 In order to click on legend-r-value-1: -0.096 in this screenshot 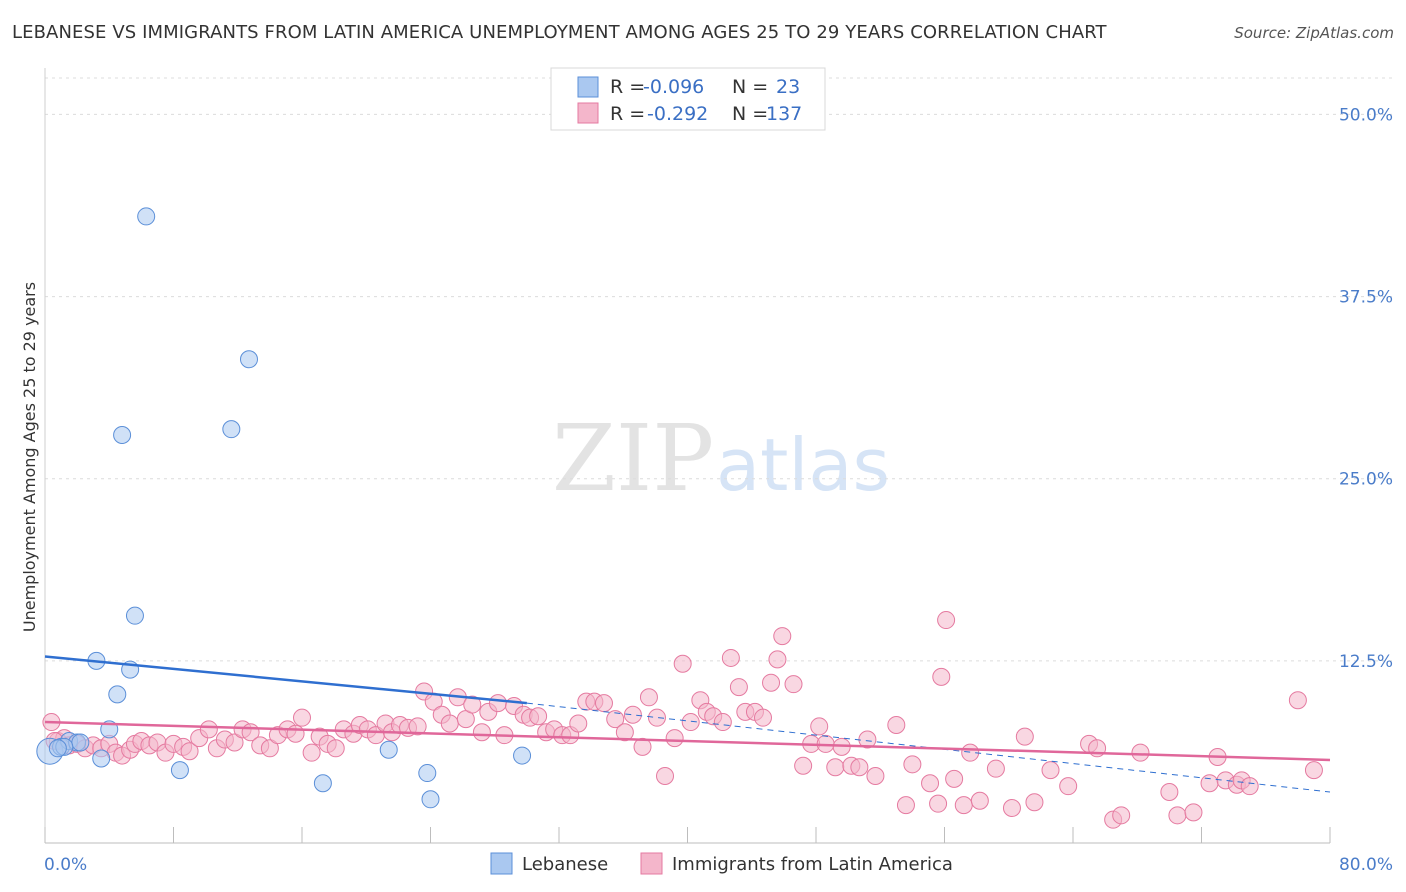, I will do `click(673, 87)`.